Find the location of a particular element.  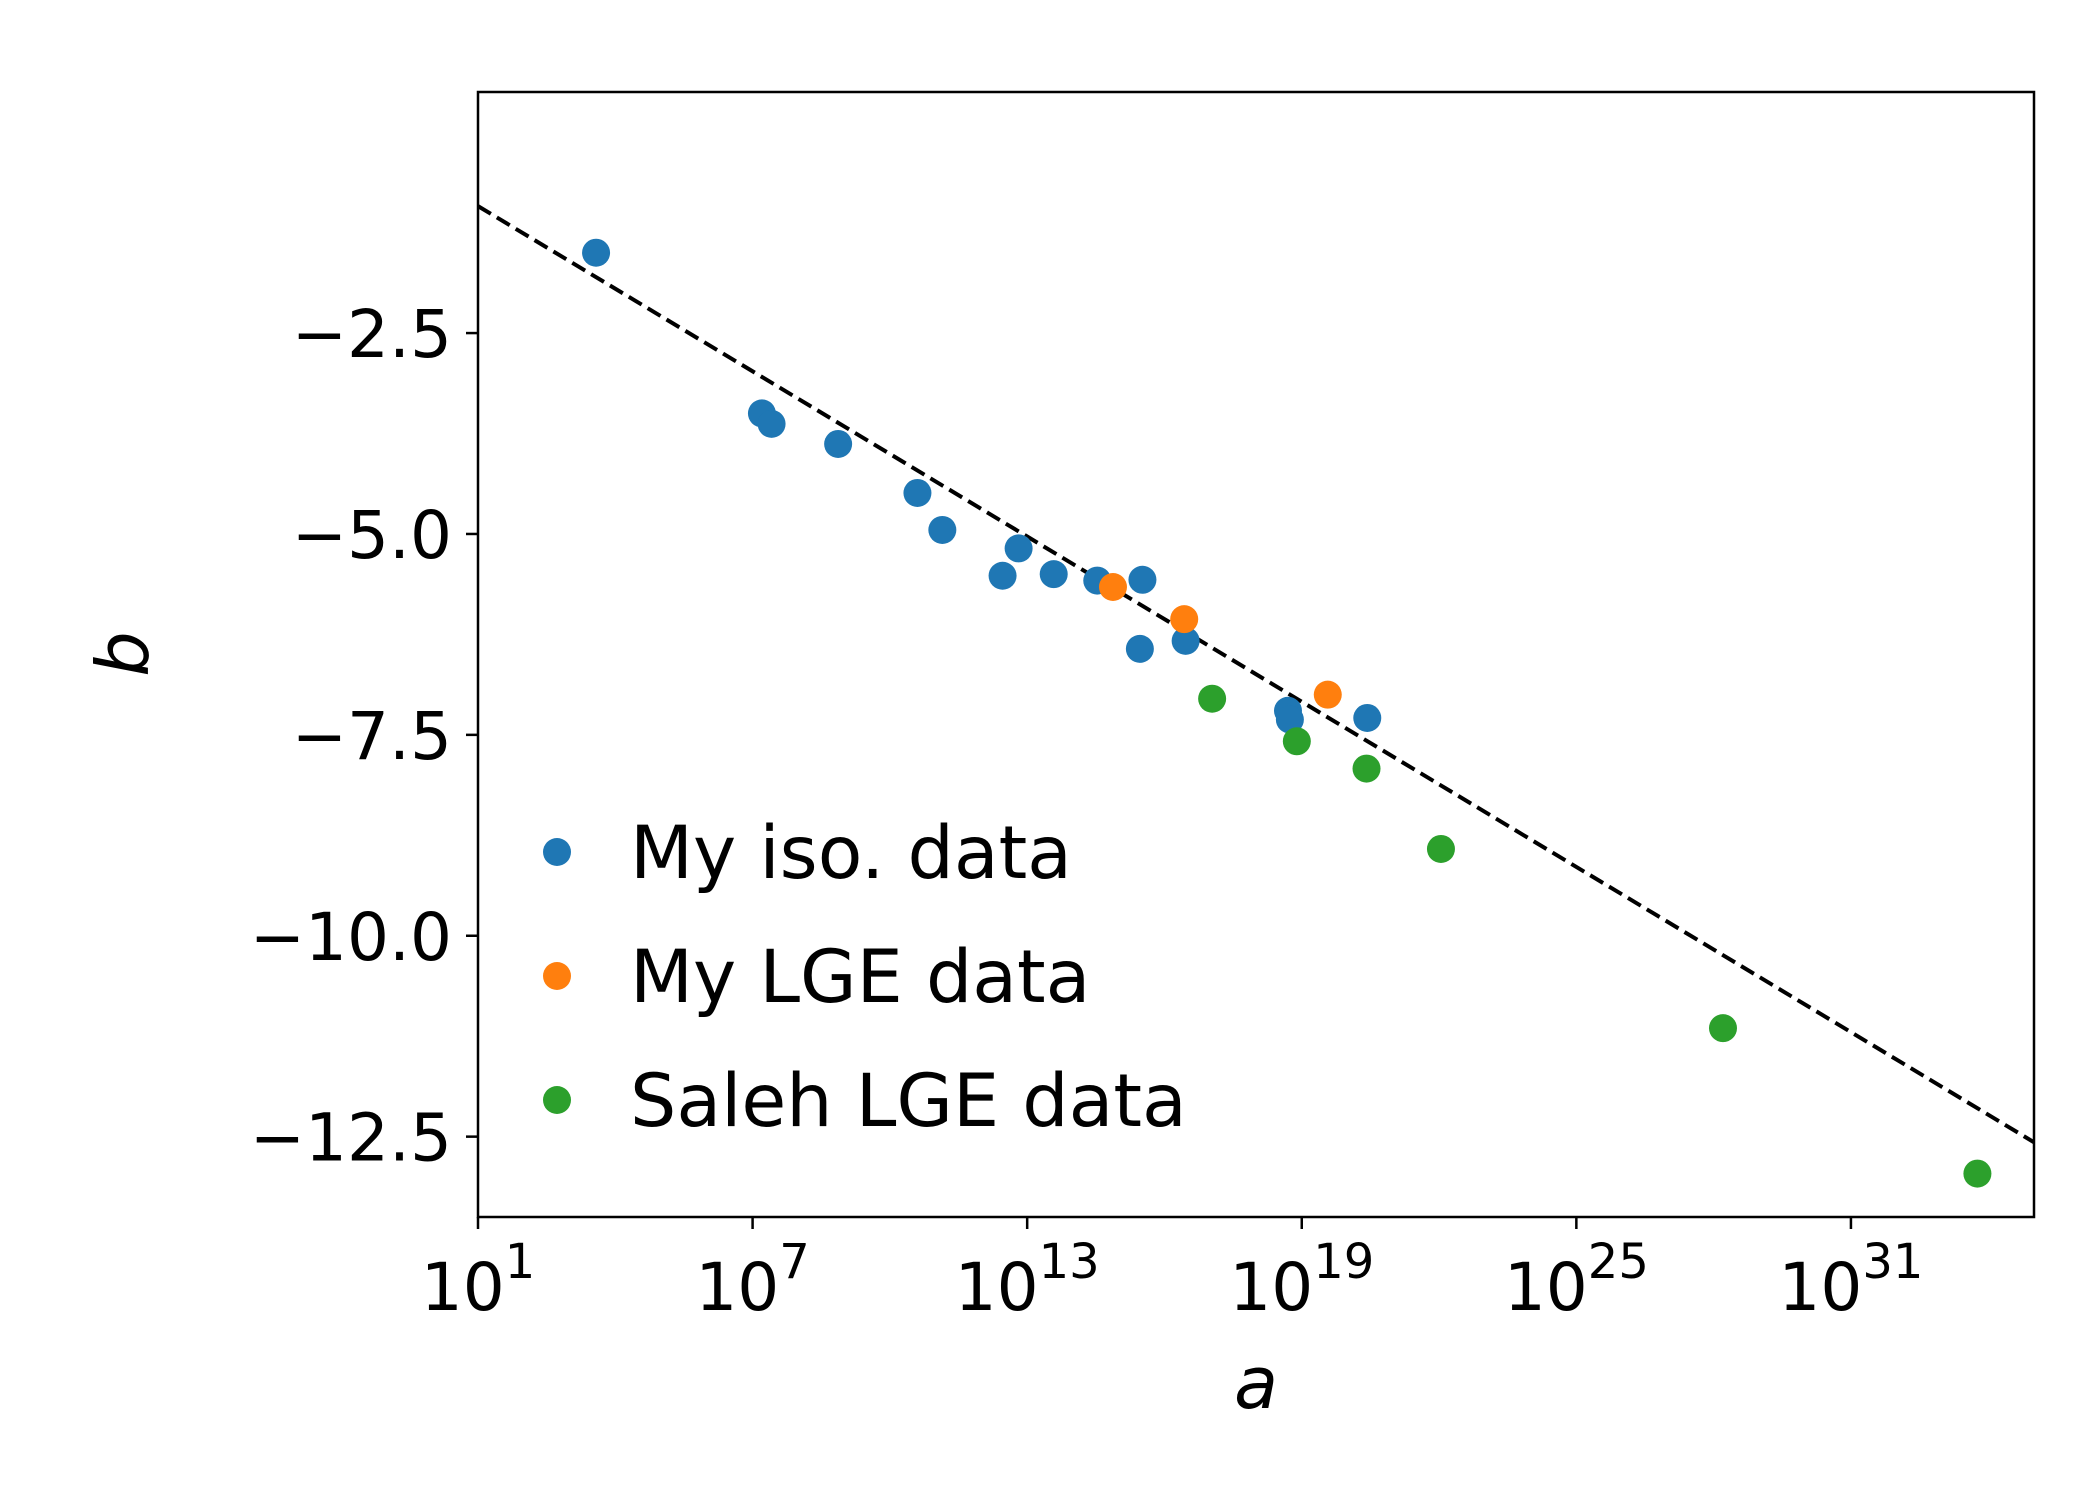

legend: My iso. data My LGE data Saleh LGE data is located at coordinates (865, 977).